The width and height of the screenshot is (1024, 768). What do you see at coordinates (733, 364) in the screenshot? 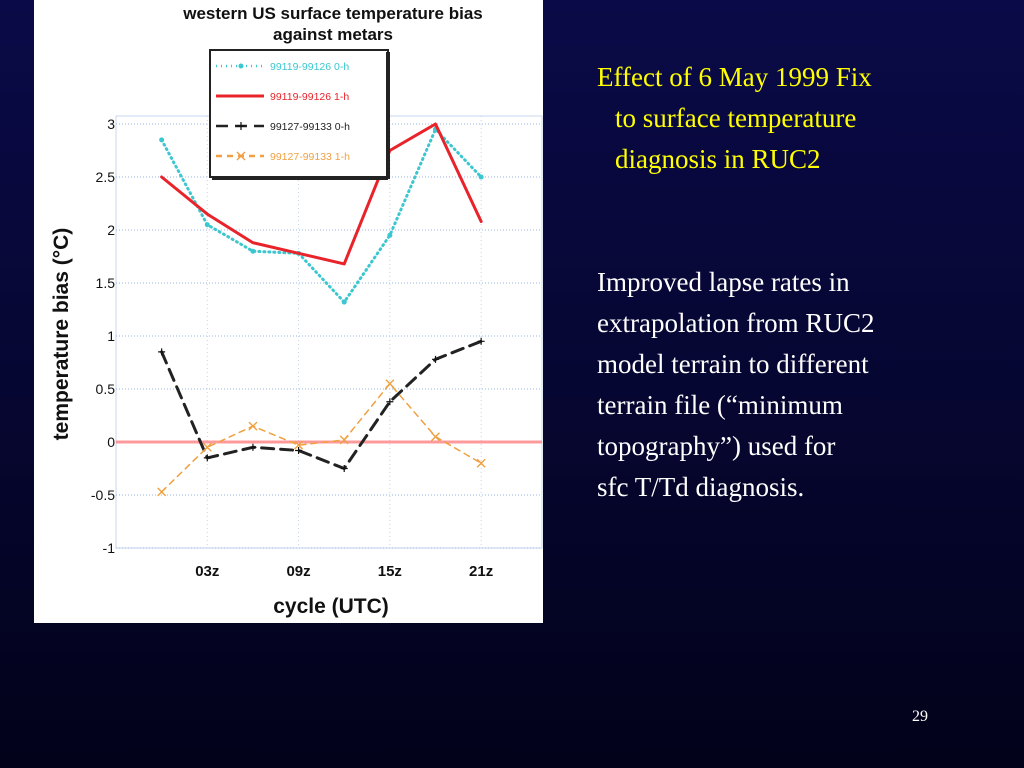
I see `slide-body-line: model terrain to different` at bounding box center [733, 364].